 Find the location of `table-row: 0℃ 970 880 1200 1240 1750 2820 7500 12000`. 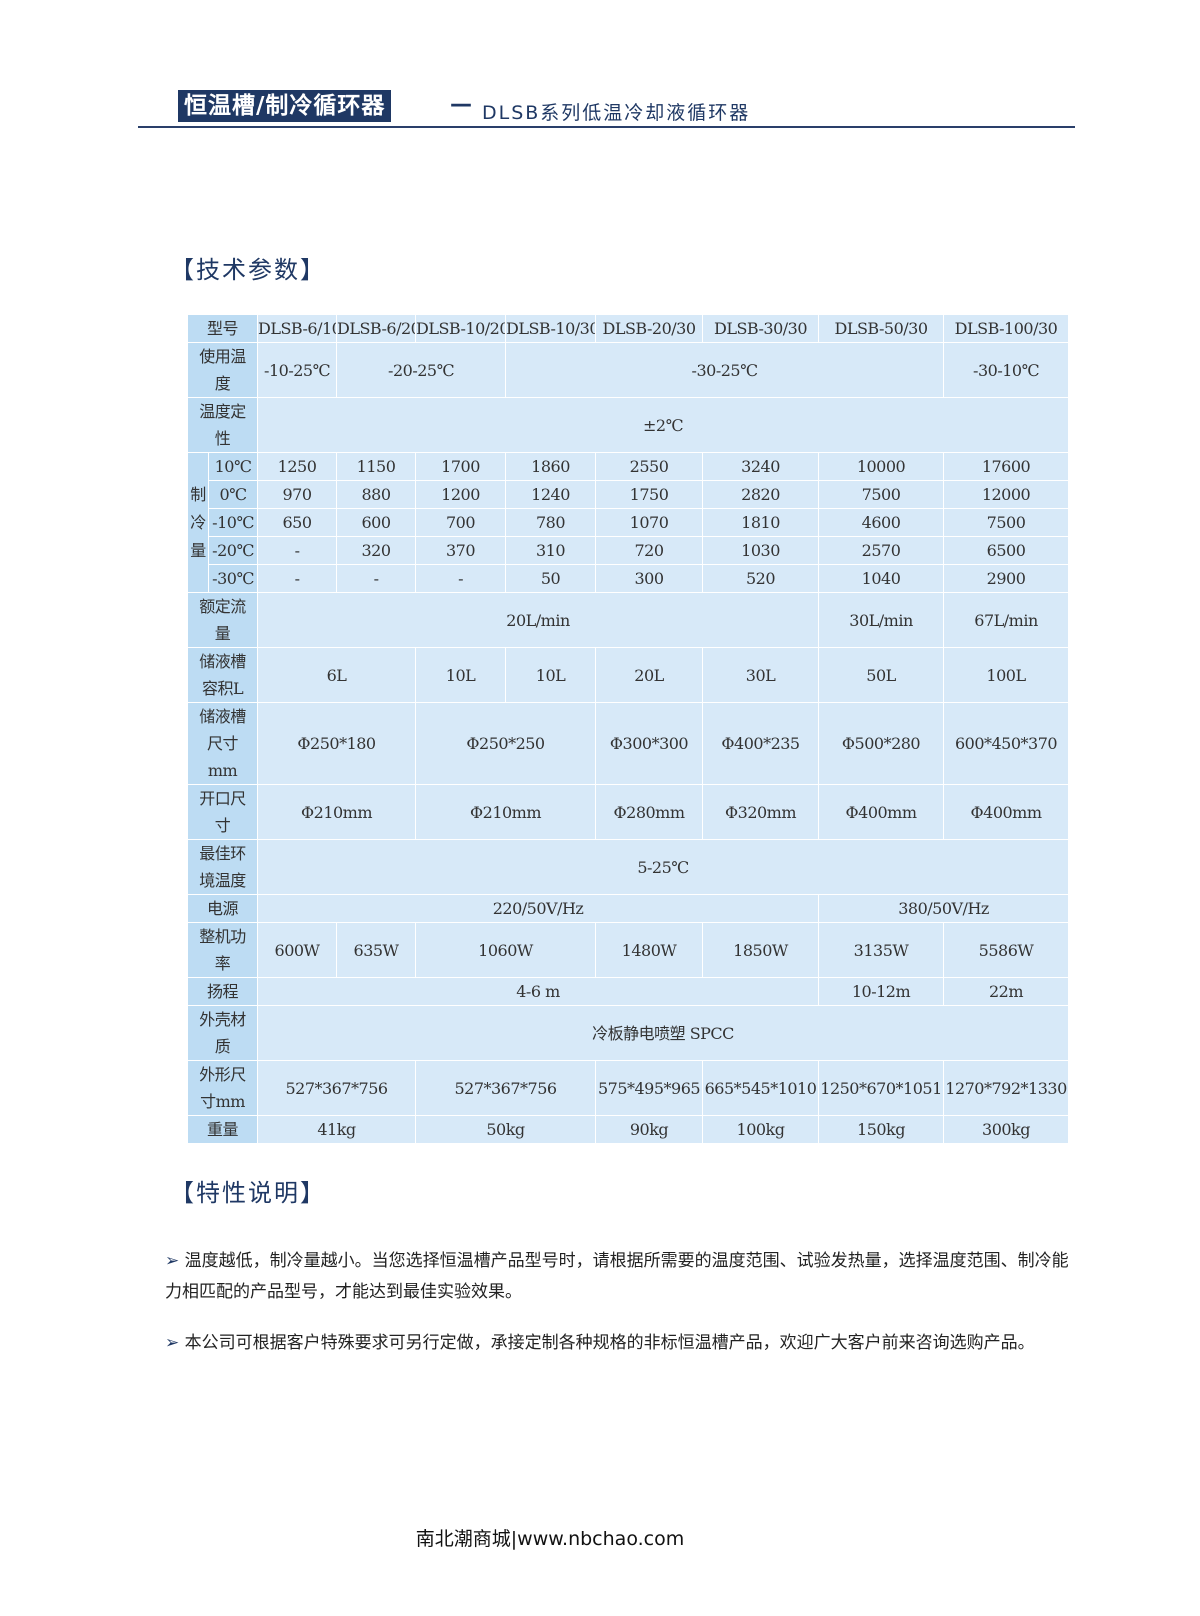

table-row: 0℃ 970 880 1200 1240 1750 2820 7500 12000 is located at coordinates (629, 494).